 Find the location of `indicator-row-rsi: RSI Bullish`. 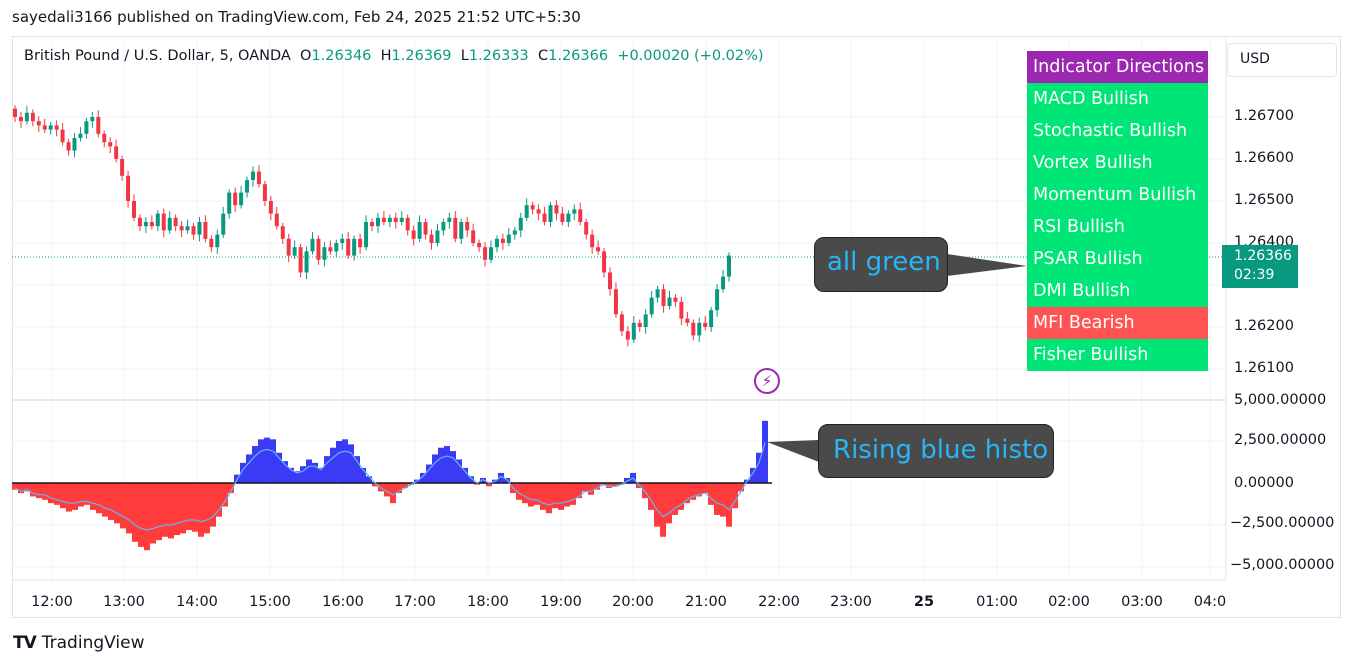

indicator-row-rsi: RSI Bullish is located at coordinates (1117, 227).